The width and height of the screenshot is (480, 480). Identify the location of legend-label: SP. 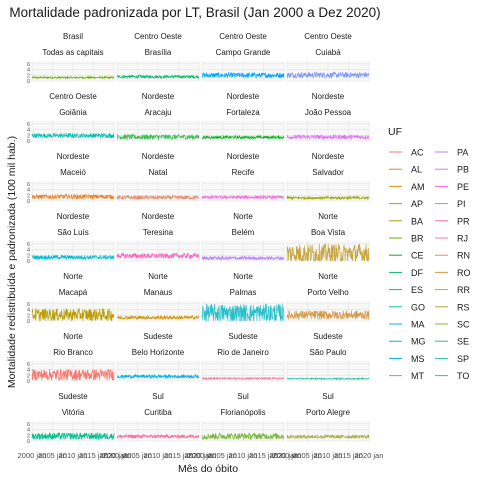
(463, 359).